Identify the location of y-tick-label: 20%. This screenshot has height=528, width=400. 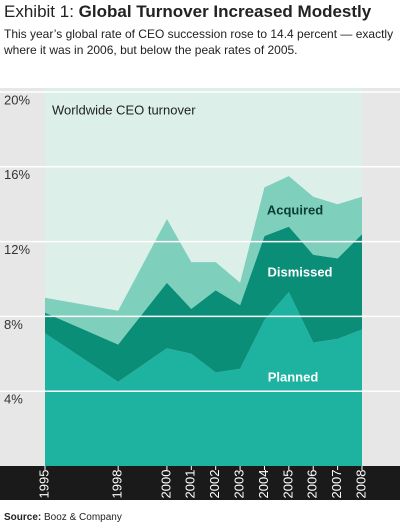
(17, 99).